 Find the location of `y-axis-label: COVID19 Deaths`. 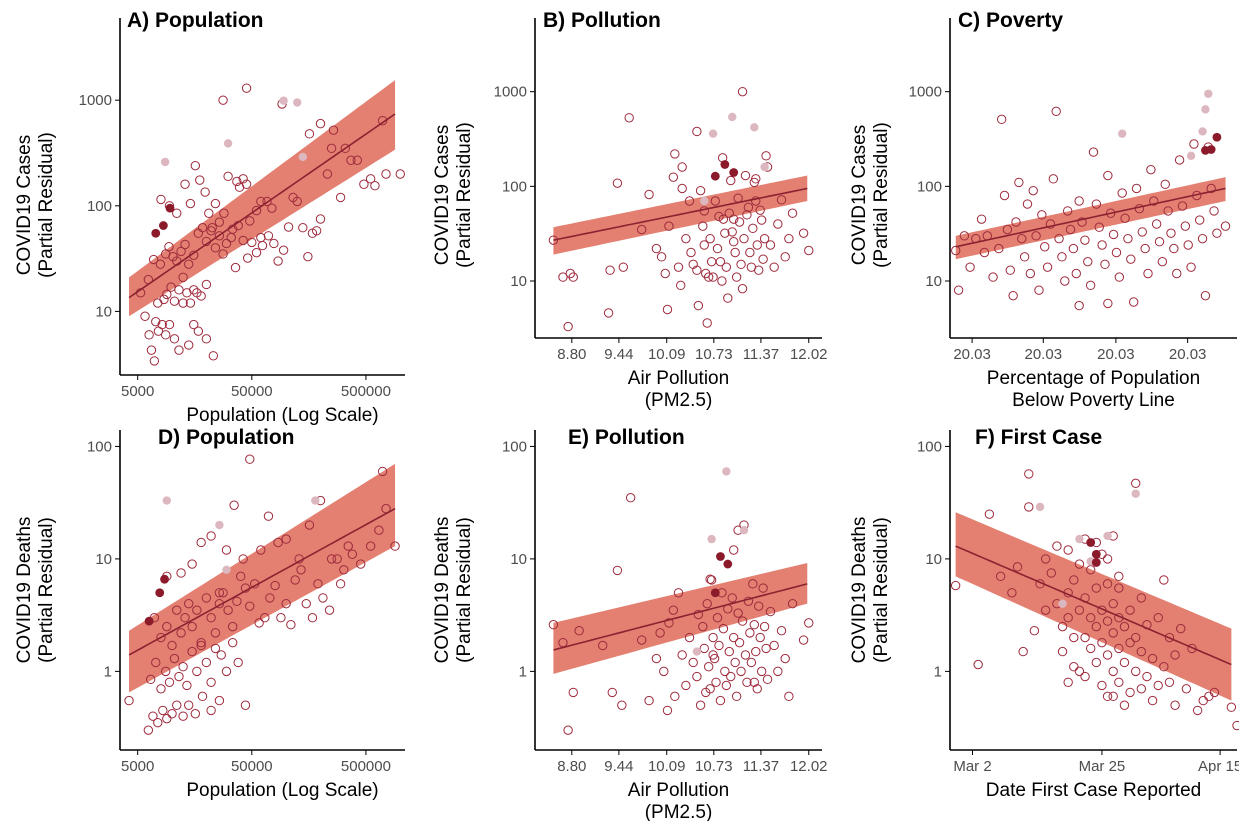

y-axis-label: COVID19 Deaths is located at coordinates (24, 590).